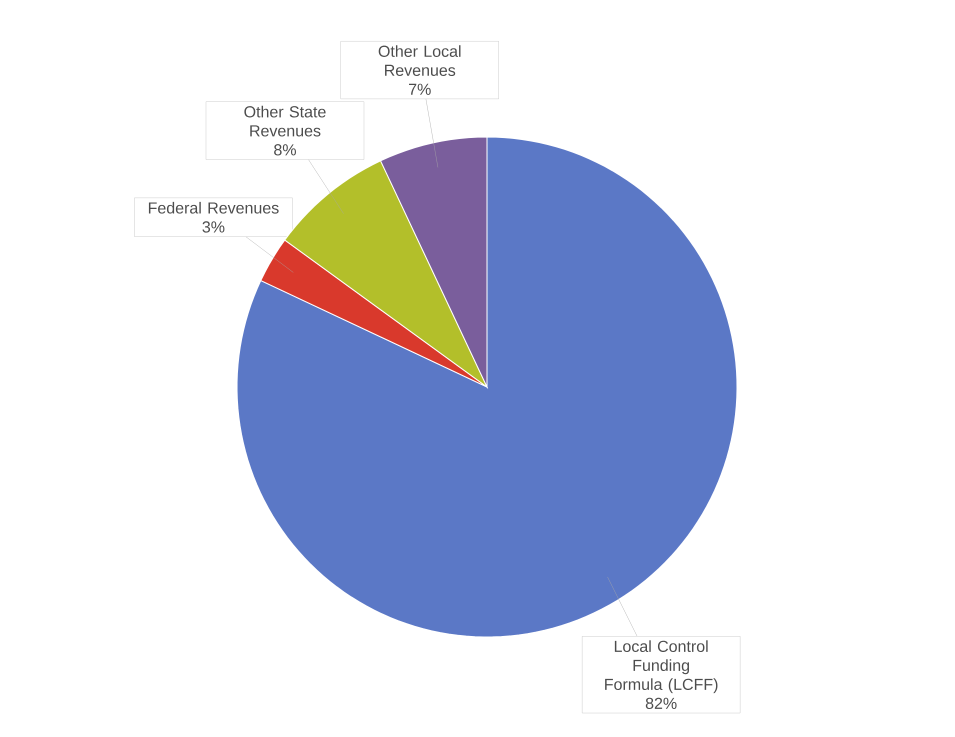 Image resolution: width=955 pixels, height=737 pixels. I want to click on data-label: 3%, so click(213, 227).